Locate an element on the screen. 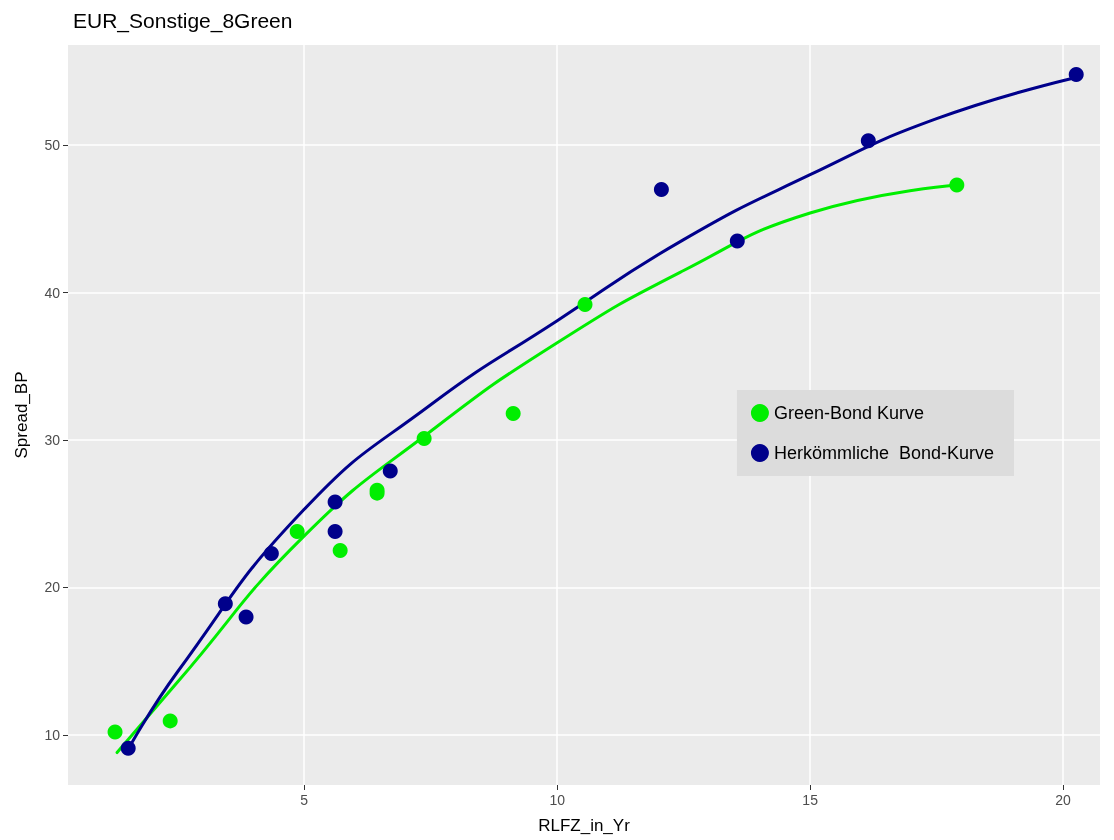 This screenshot has width=1114, height=840. y-tick-label: 40 is located at coordinates (52, 292).